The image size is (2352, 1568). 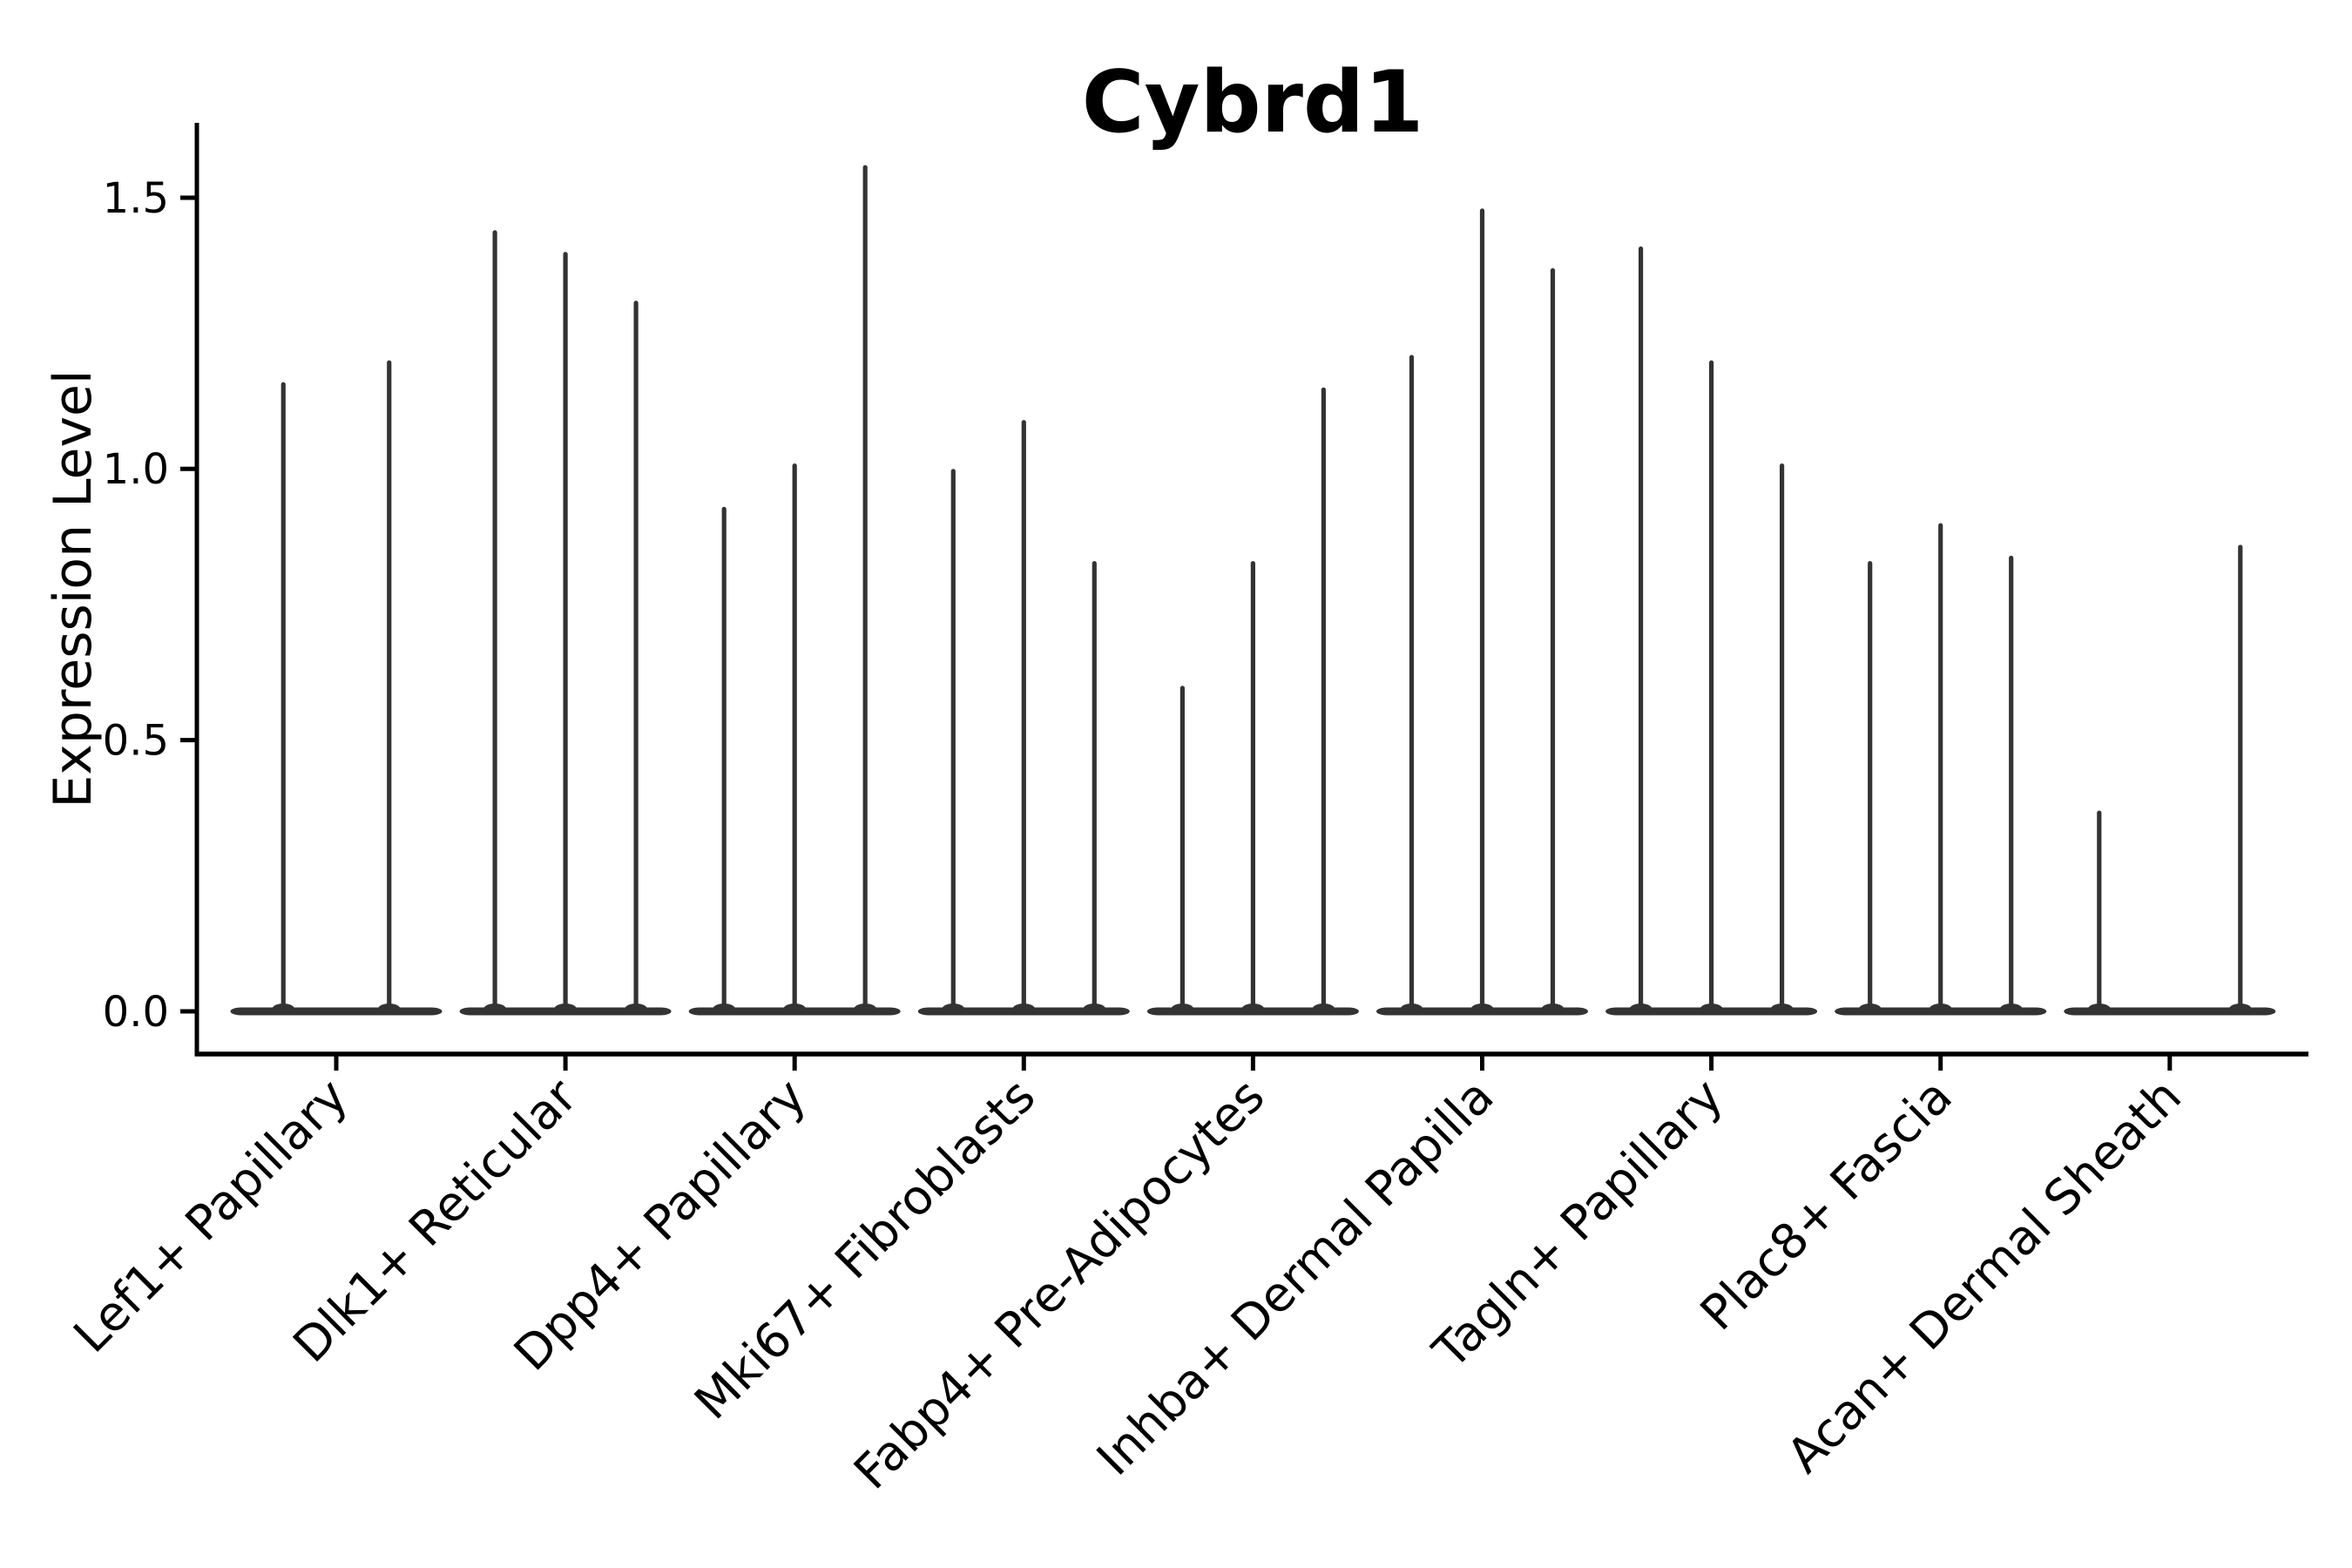 What do you see at coordinates (136, 1013) in the screenshot?
I see `y-tick-label: 0.0` at bounding box center [136, 1013].